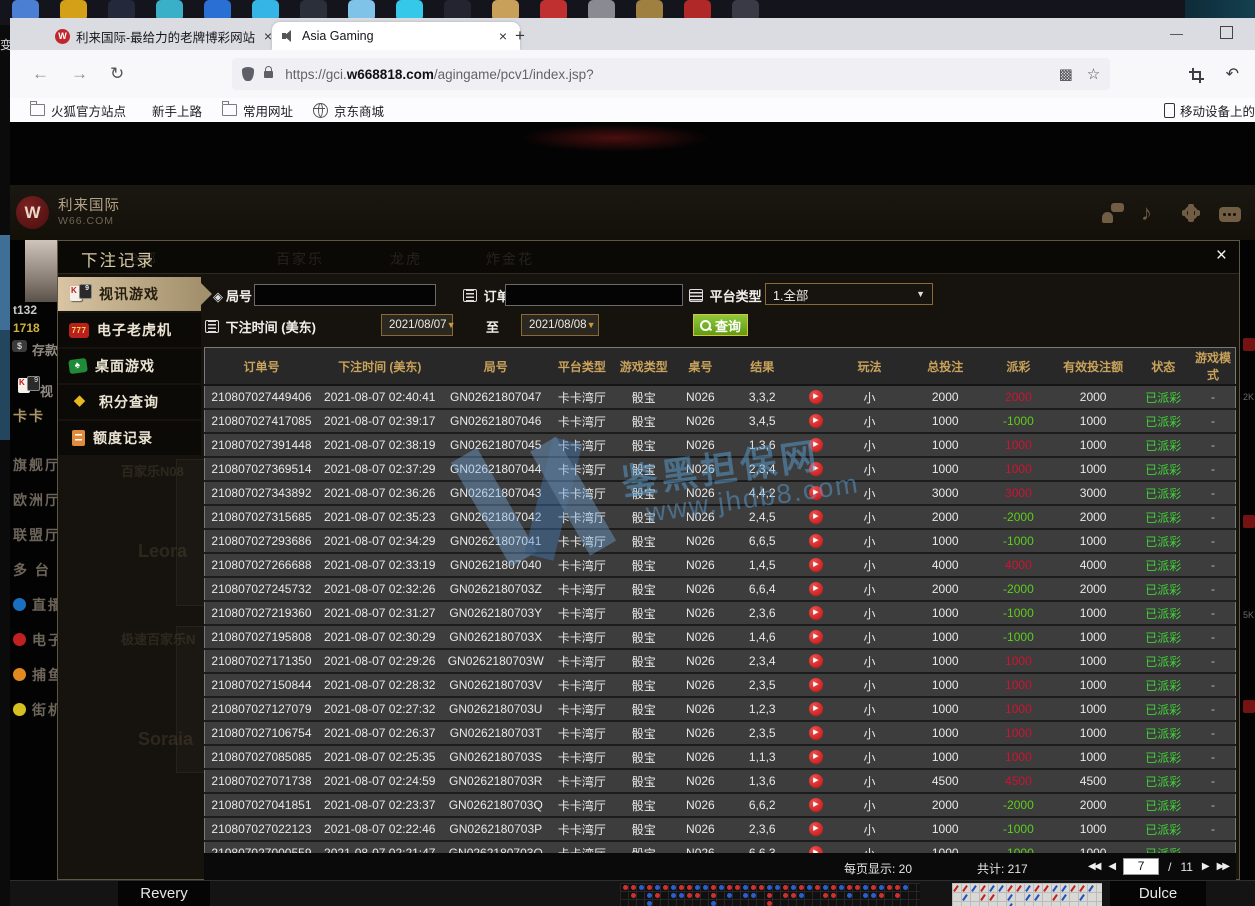 This screenshot has height=906, width=1255. I want to click on platform-type-select: 1.全部 ▼, so click(849, 294).